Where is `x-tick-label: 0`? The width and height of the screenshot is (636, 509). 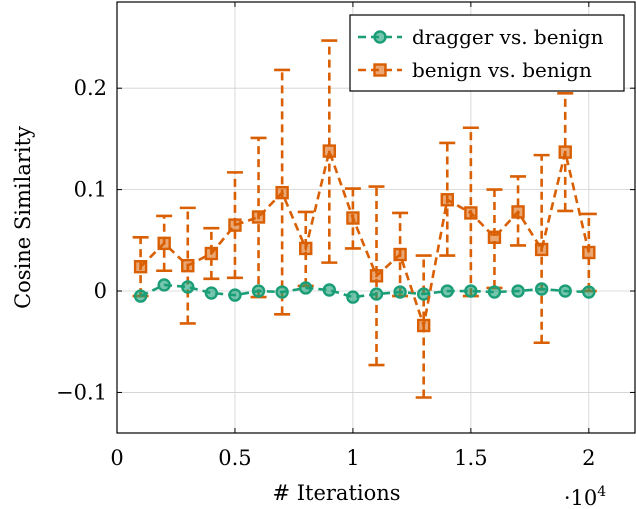 x-tick-label: 0 is located at coordinates (116, 458).